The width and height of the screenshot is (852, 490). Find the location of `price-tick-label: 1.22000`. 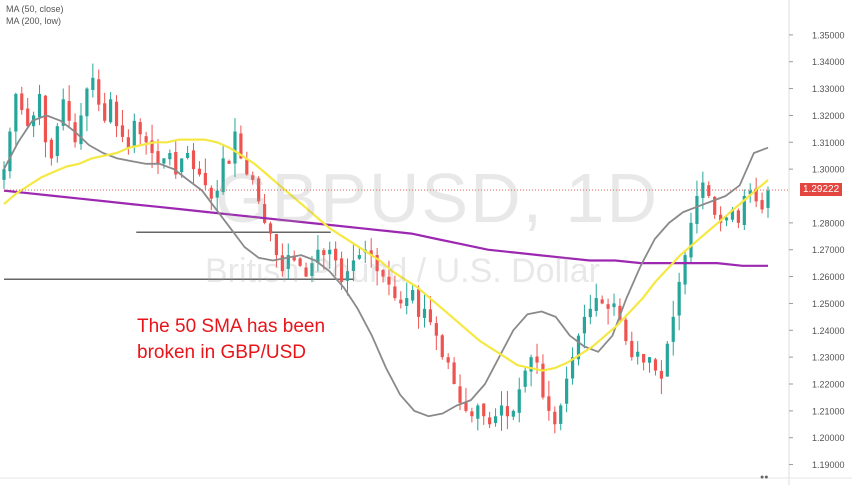

price-tick-label: 1.22000 is located at coordinates (828, 385).